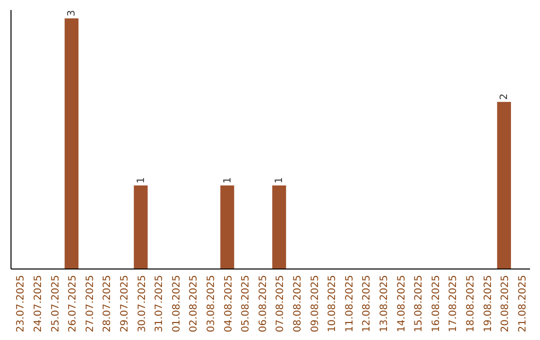 The image size is (540, 340). Describe the element at coordinates (315, 303) in the screenshot. I see `x-tick-label: 09.08.2025` at that location.